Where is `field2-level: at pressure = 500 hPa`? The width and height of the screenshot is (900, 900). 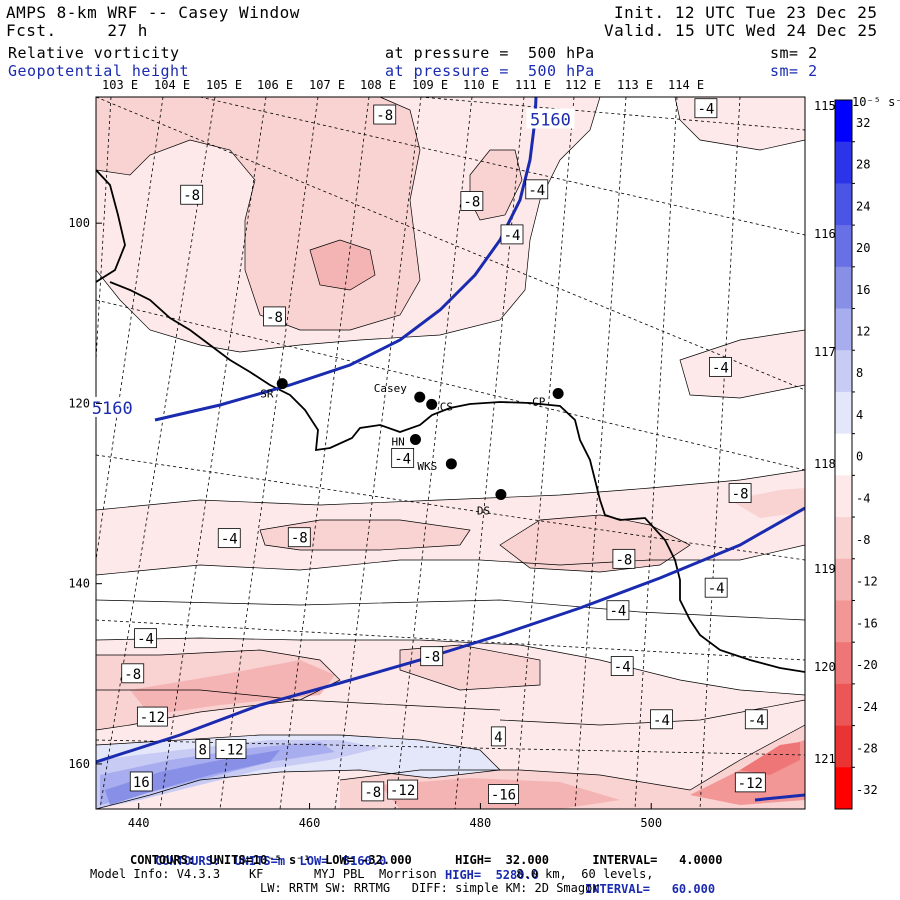 field2-level: at pressure = 500 hPa is located at coordinates (490, 71).